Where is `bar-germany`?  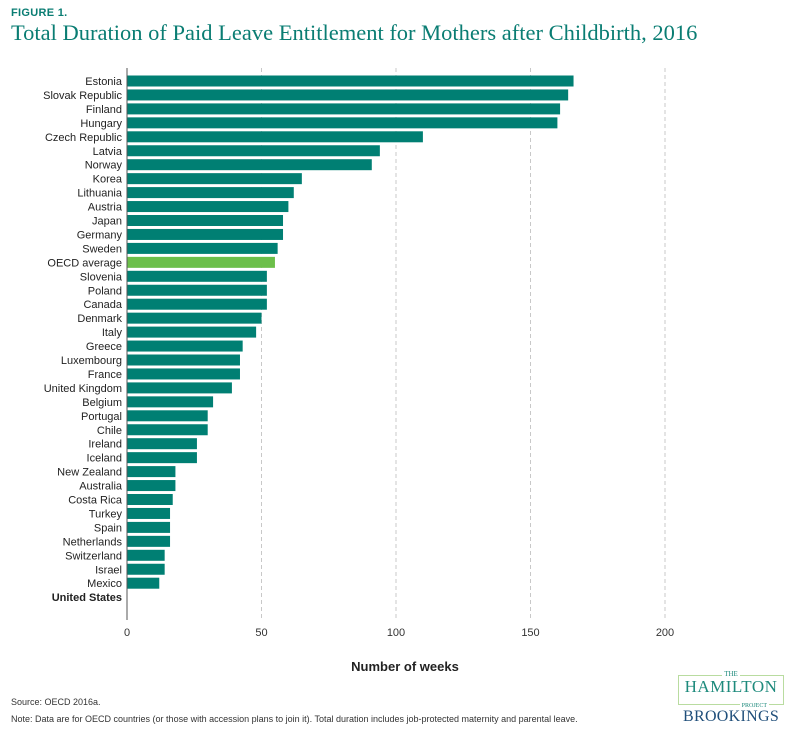
bar-germany is located at coordinates (205, 234).